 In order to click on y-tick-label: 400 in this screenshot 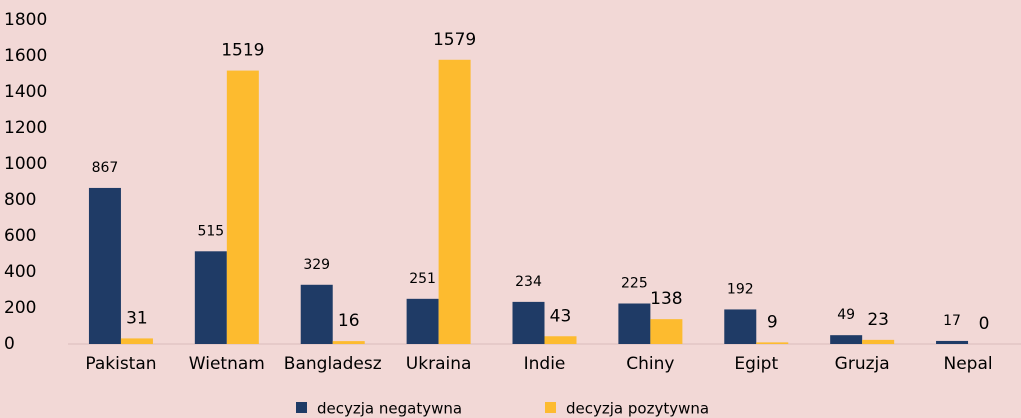, I will do `click(20, 272)`.